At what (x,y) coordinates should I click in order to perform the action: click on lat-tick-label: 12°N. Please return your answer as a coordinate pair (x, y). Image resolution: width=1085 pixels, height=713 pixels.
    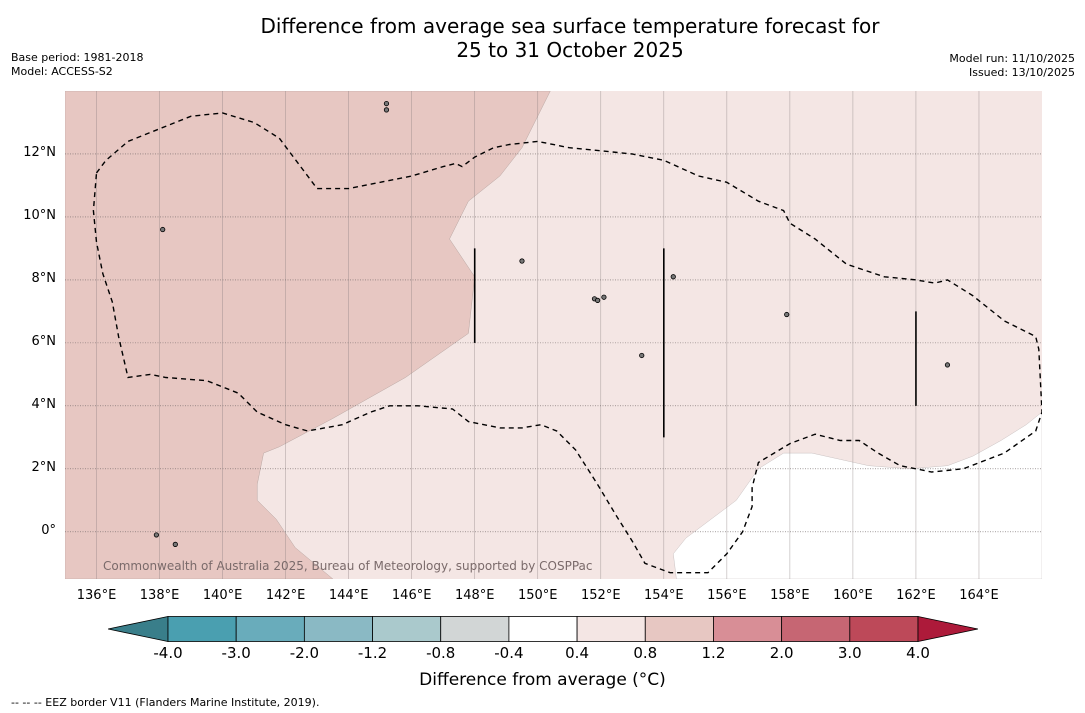
    Looking at the image, I should click on (39, 152).